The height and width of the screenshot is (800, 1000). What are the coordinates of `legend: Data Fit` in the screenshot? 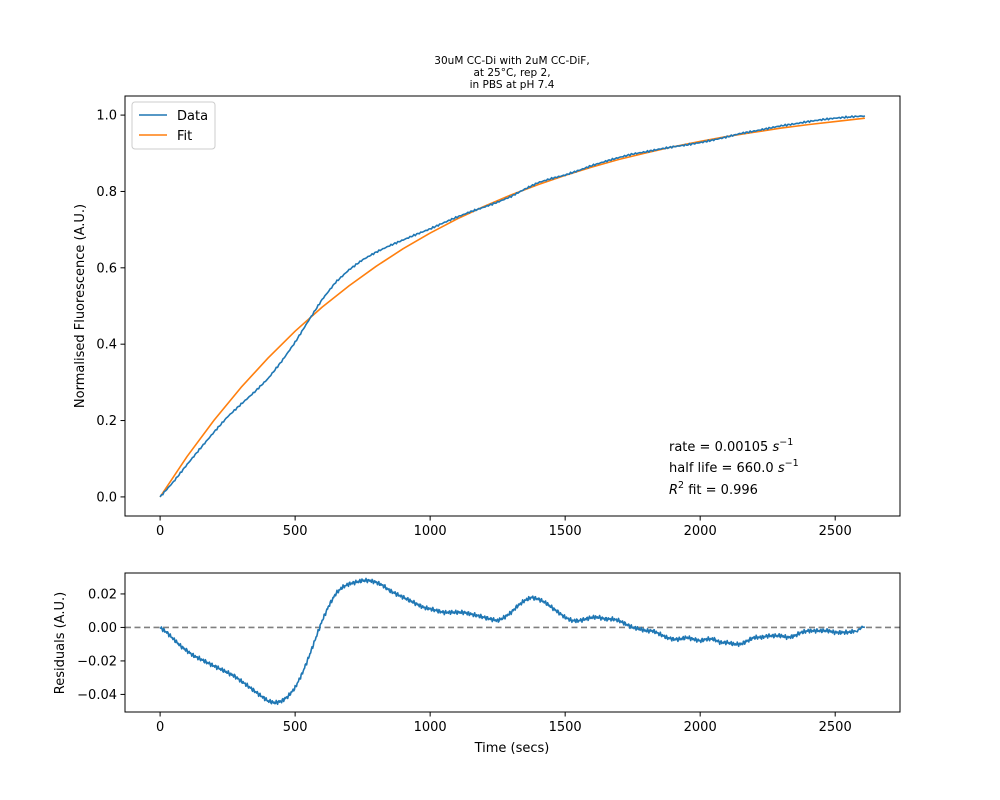 It's located at (173, 125).